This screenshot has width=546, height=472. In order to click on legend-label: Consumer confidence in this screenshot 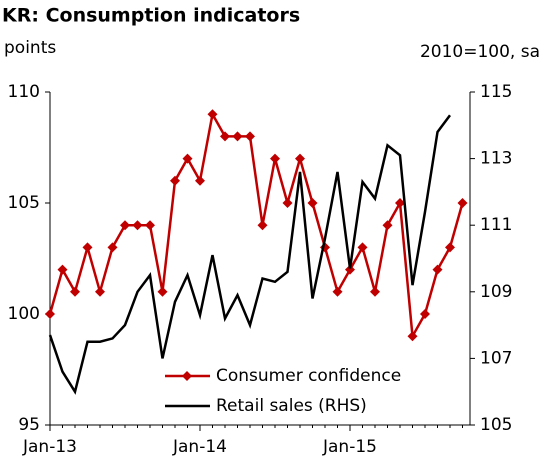, I will do `click(308, 376)`.